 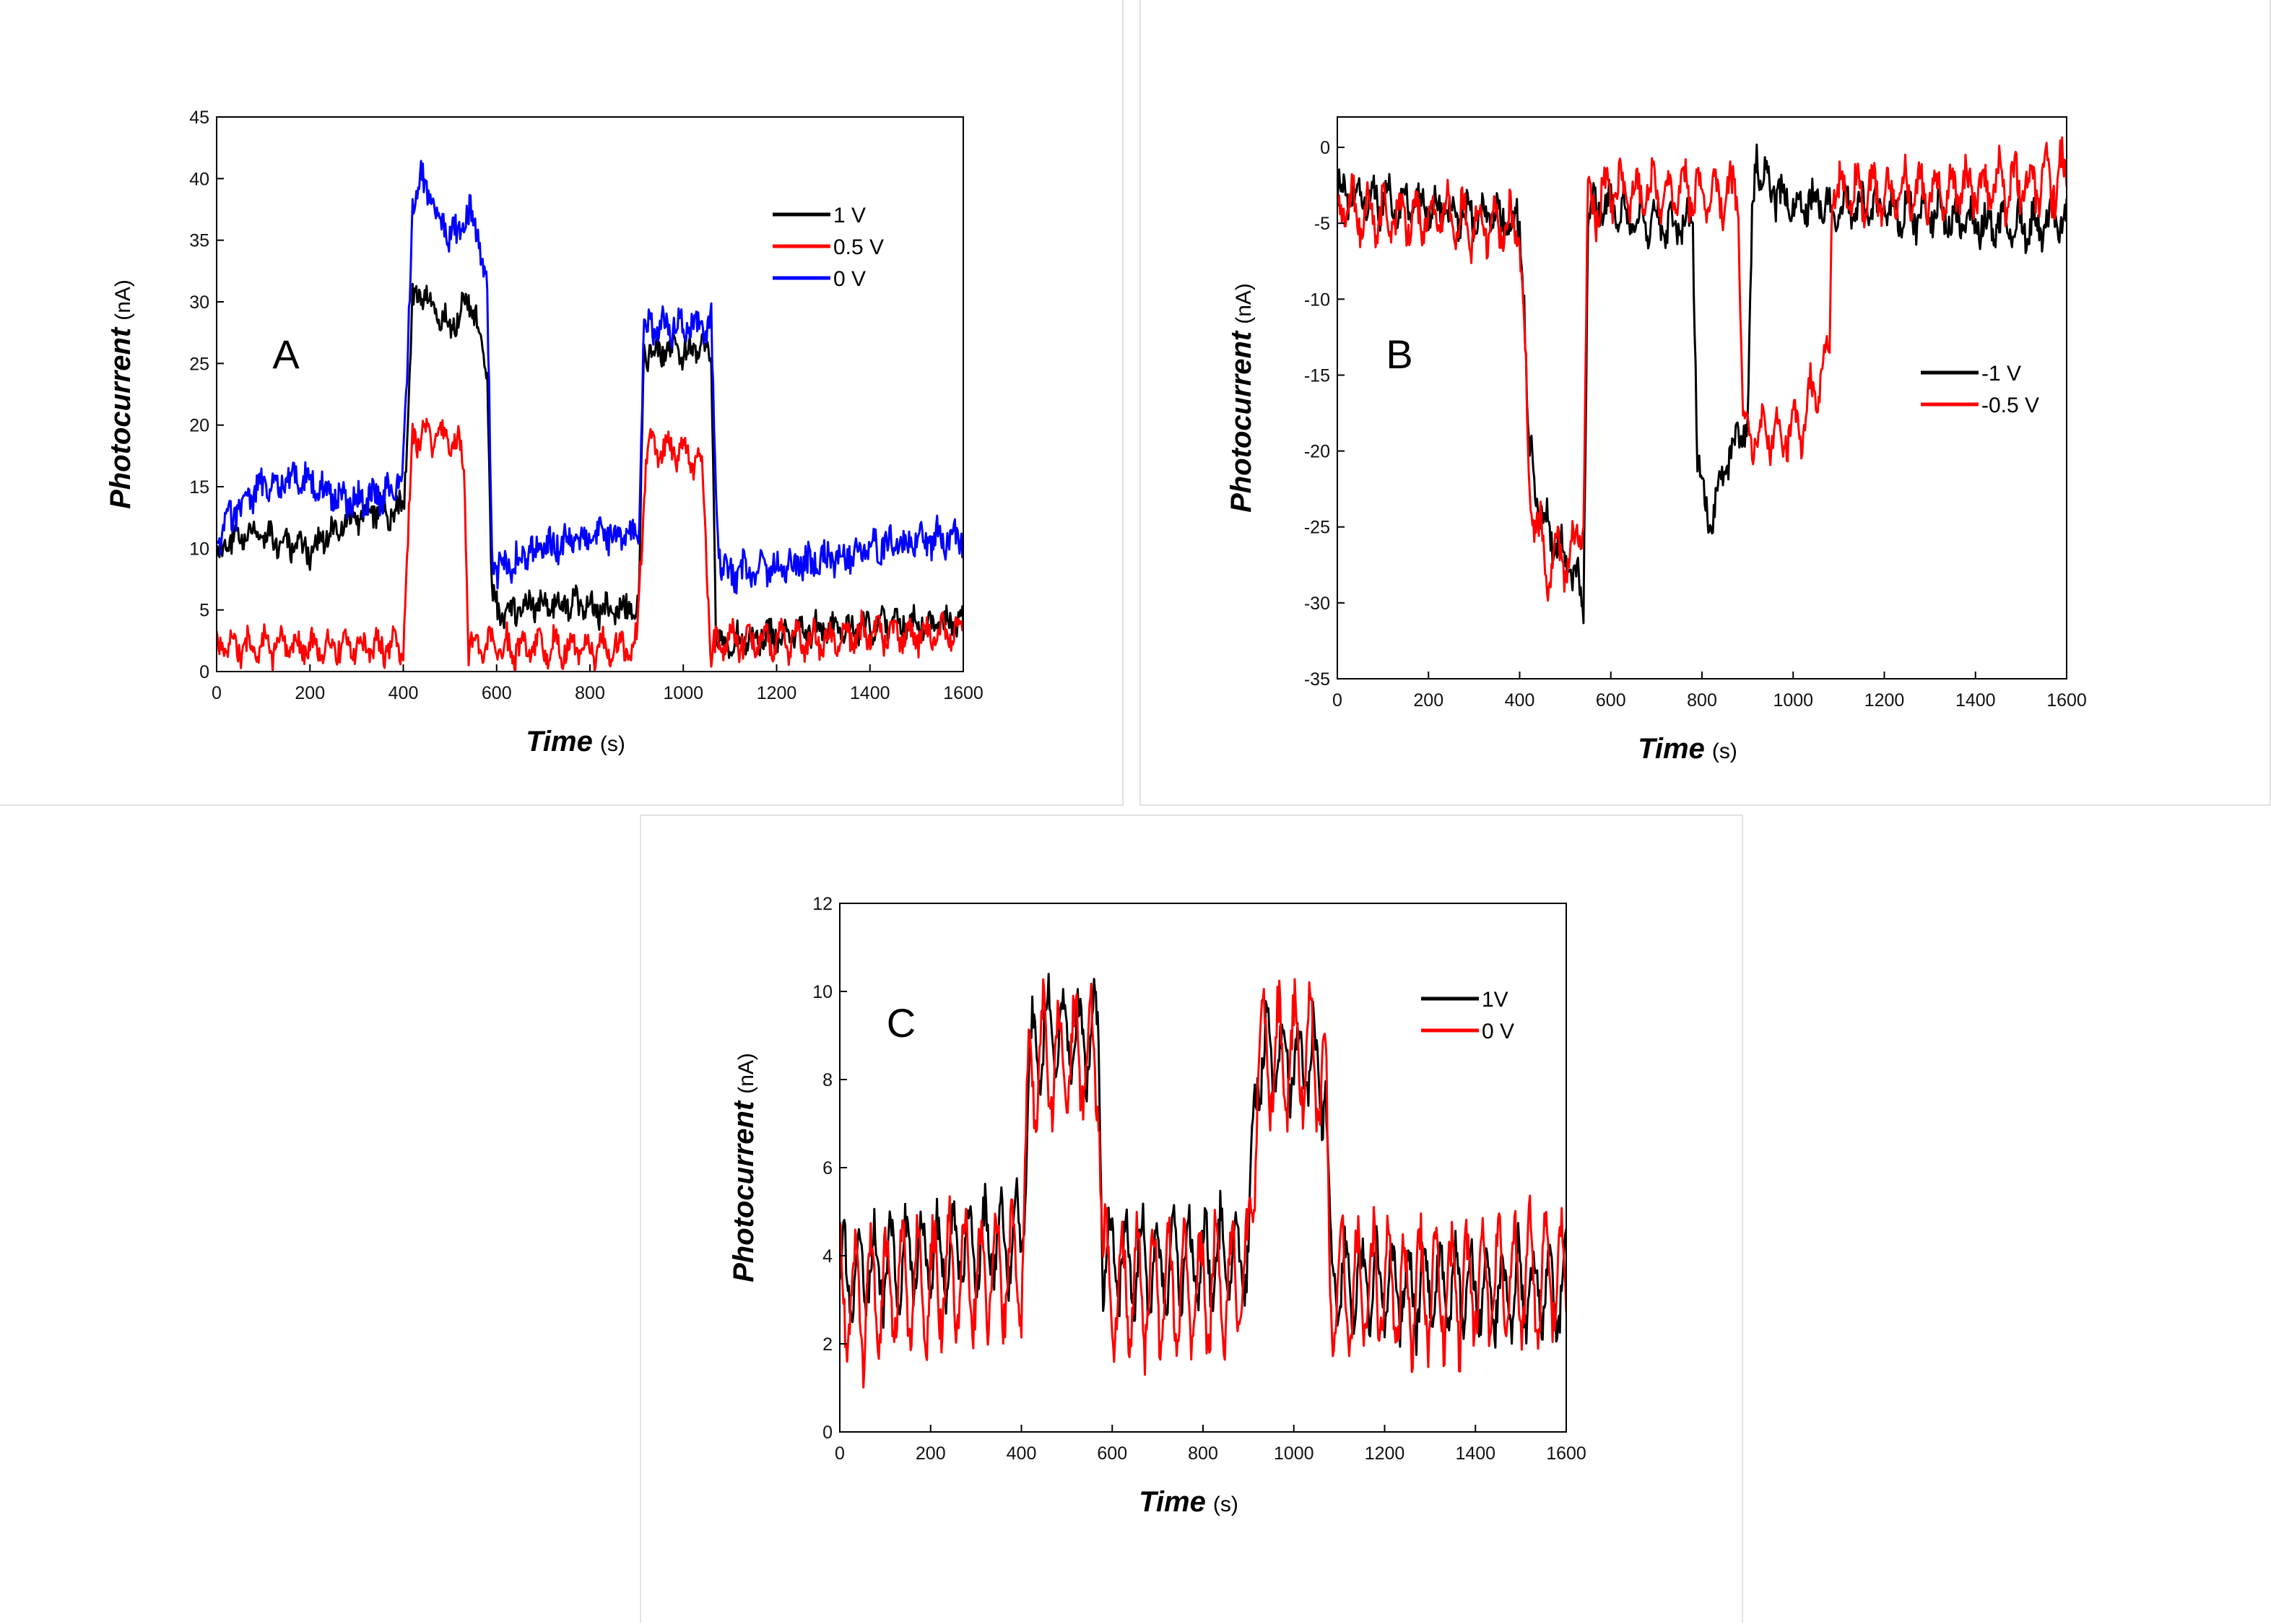 What do you see at coordinates (2010, 405) in the screenshot?
I see `legend-label: -0.5 V` at bounding box center [2010, 405].